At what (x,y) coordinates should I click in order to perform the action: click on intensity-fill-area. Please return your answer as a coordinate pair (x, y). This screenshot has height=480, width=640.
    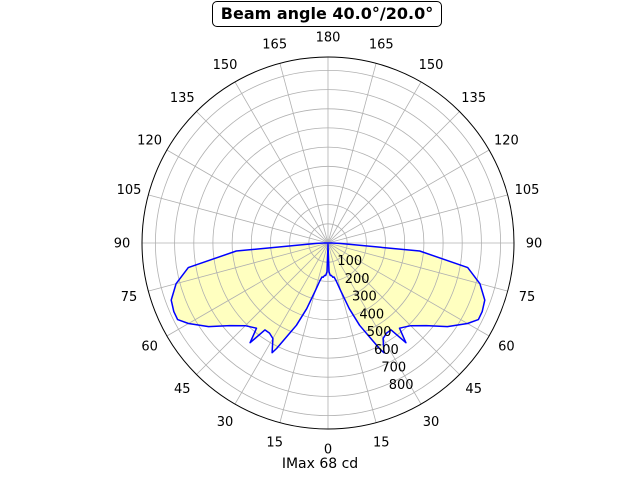
    Looking at the image, I should click on (328, 298).